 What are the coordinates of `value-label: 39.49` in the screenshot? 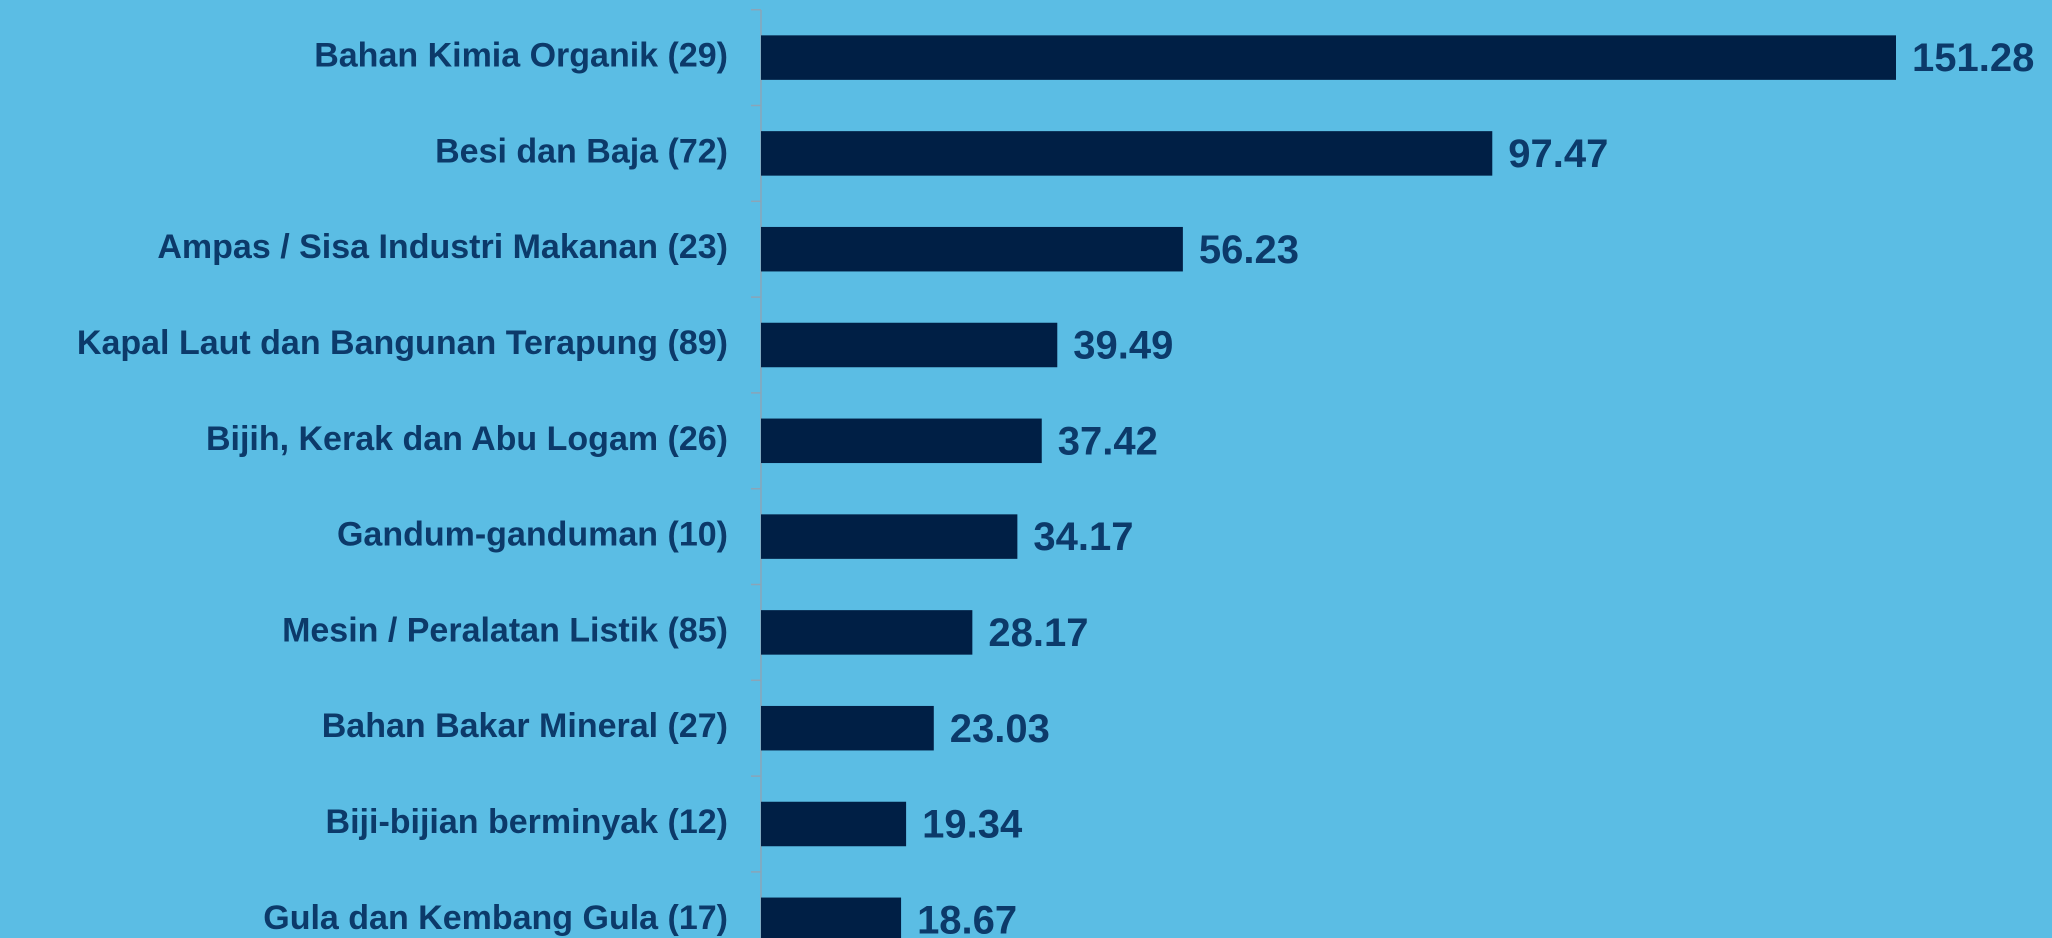 It's located at (1123, 346).